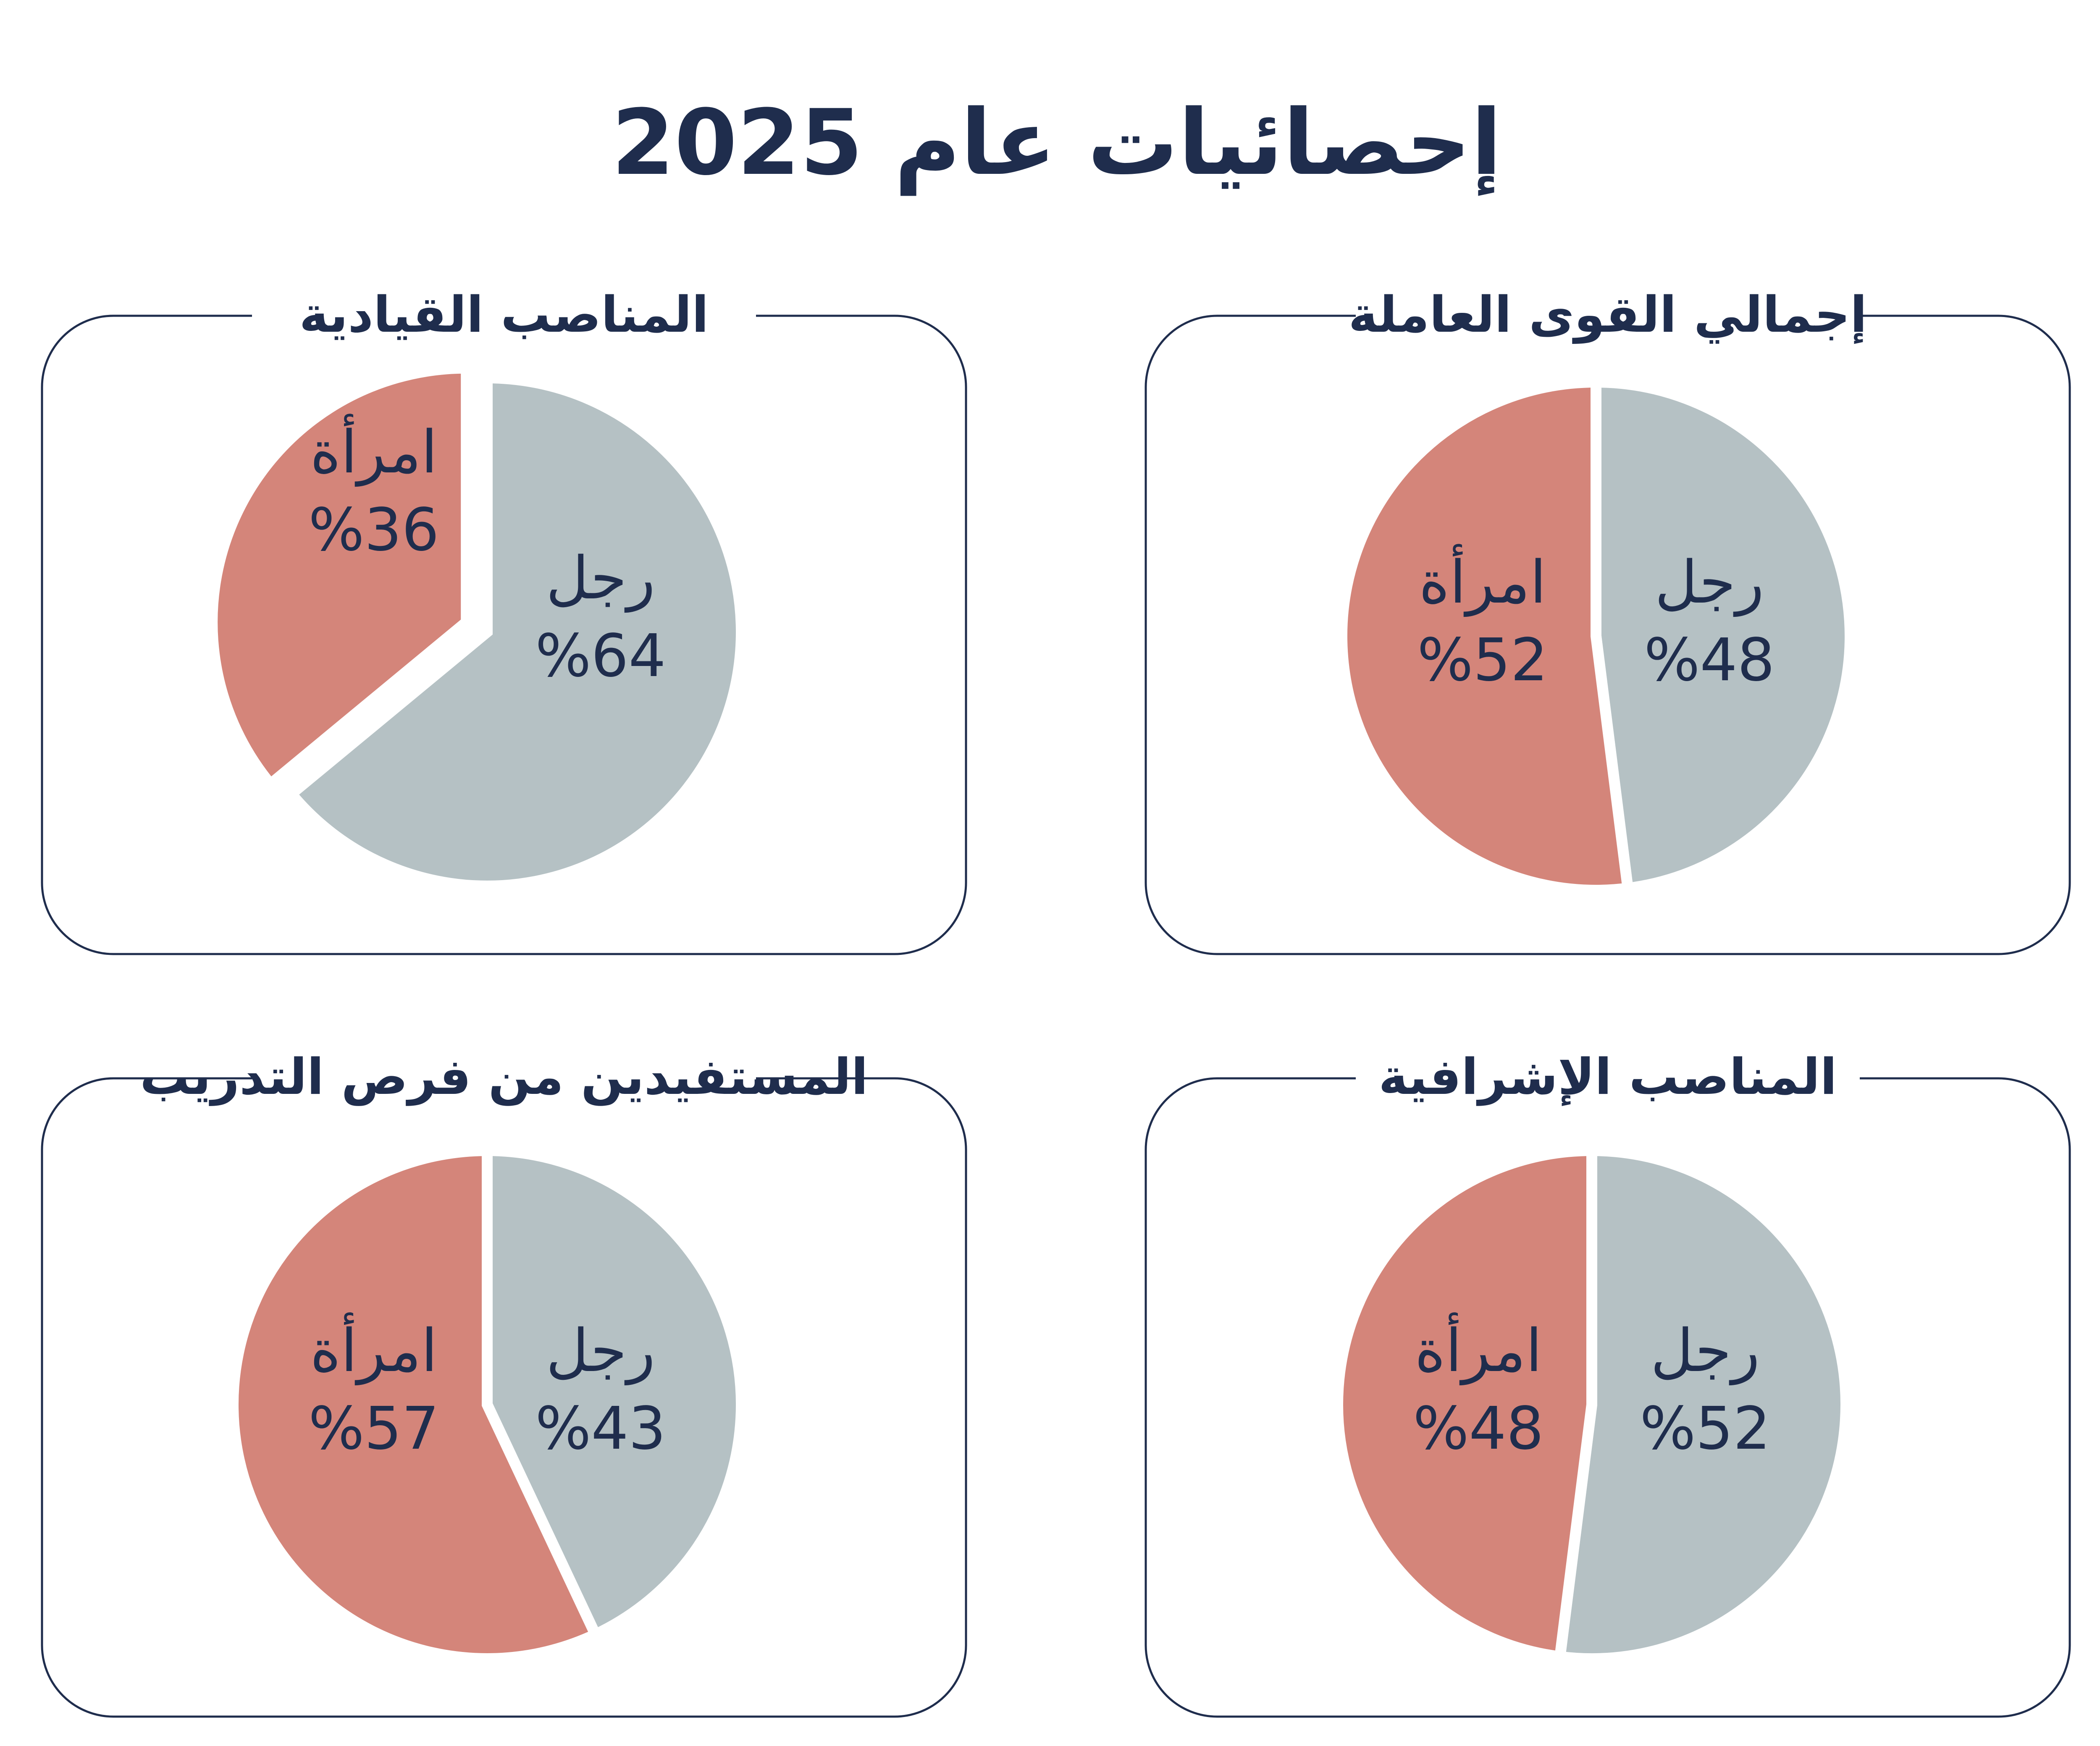  What do you see at coordinates (373, 1429) in the screenshot?
I see `slice-value-women: %57` at bounding box center [373, 1429].